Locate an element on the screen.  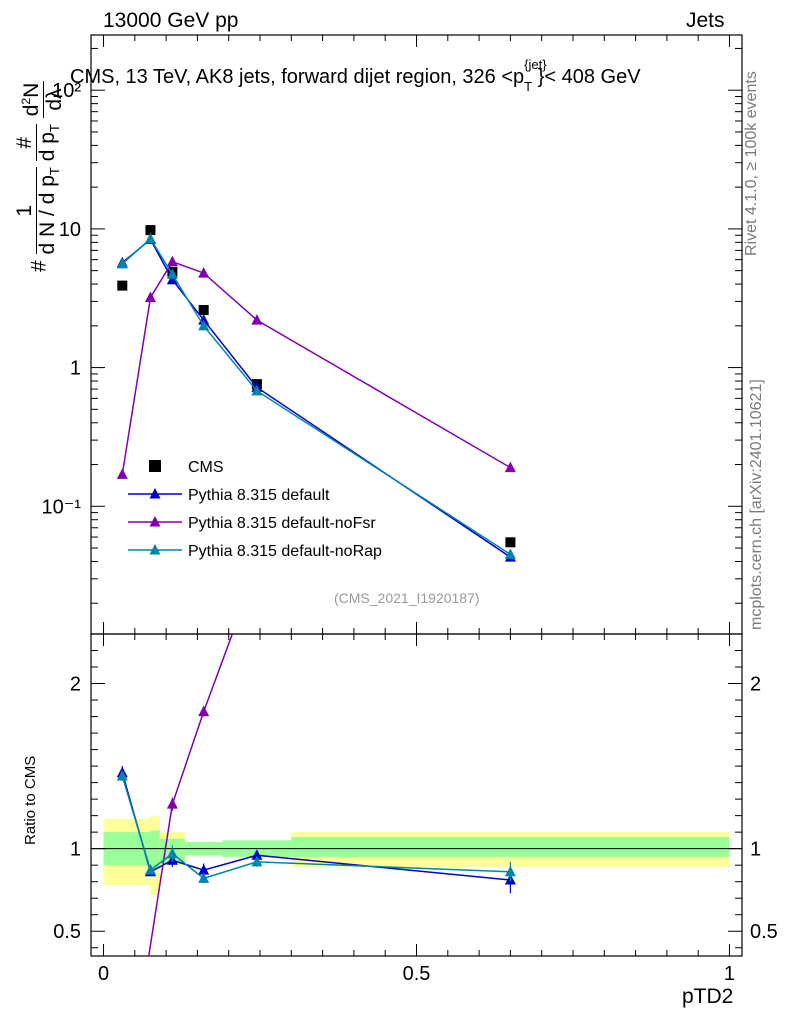
x-tick-label: 0.5 is located at coordinates (417, 974).